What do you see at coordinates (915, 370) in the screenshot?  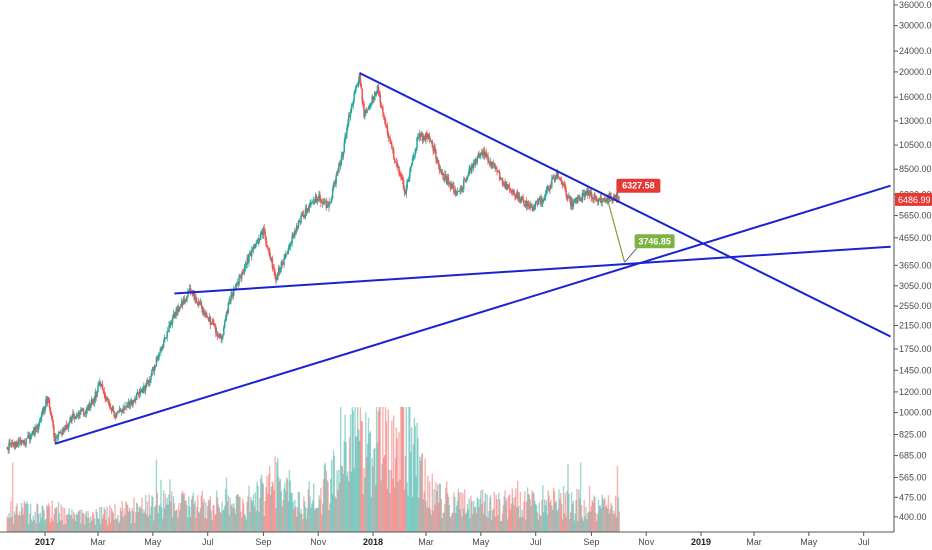 I see `y-tick-label: 1450.00` at bounding box center [915, 370].